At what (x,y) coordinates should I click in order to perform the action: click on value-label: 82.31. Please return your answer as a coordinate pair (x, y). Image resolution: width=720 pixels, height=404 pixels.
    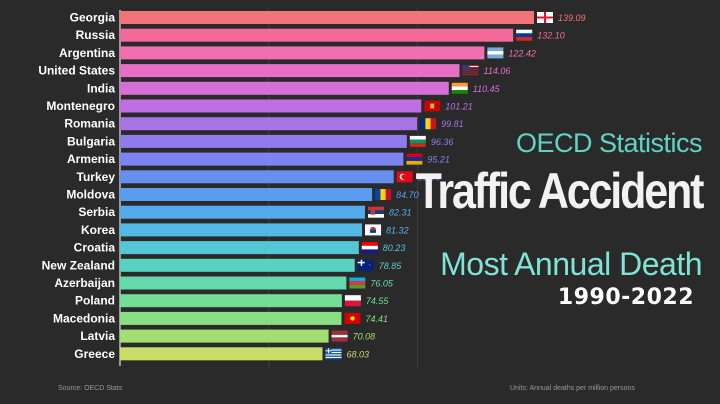
    Looking at the image, I should click on (400, 213).